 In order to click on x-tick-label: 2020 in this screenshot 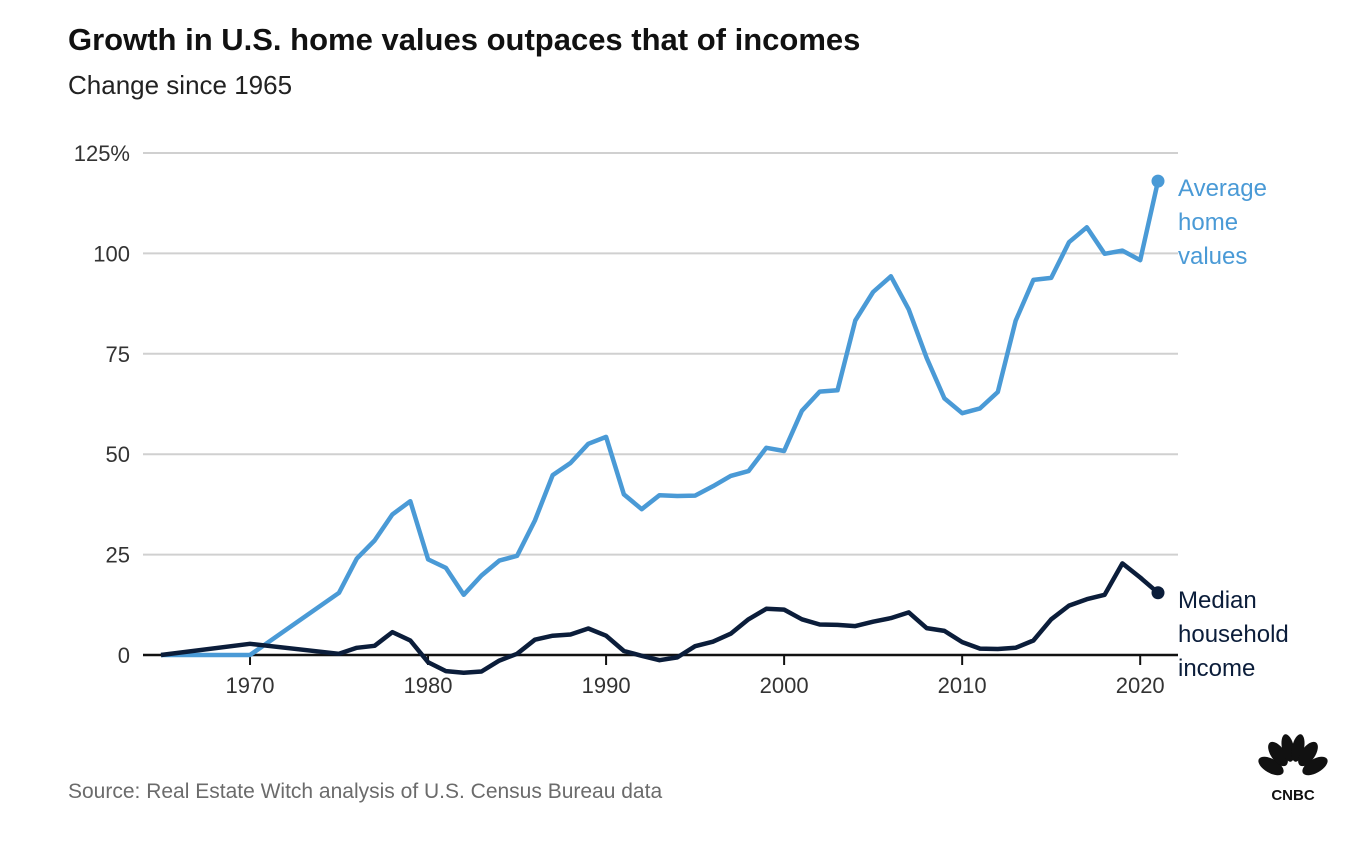, I will do `click(1140, 685)`.